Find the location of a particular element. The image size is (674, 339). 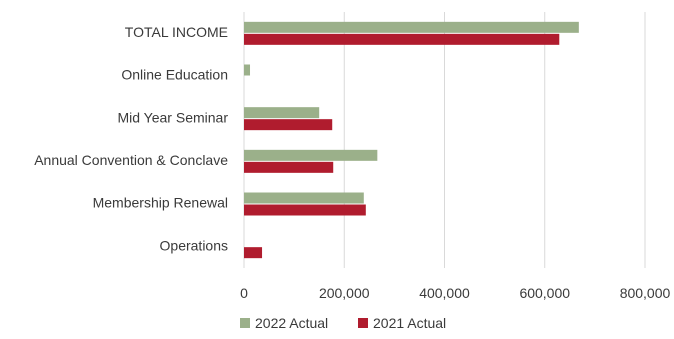

legend-item-1: 2021 Actual is located at coordinates (402, 323).